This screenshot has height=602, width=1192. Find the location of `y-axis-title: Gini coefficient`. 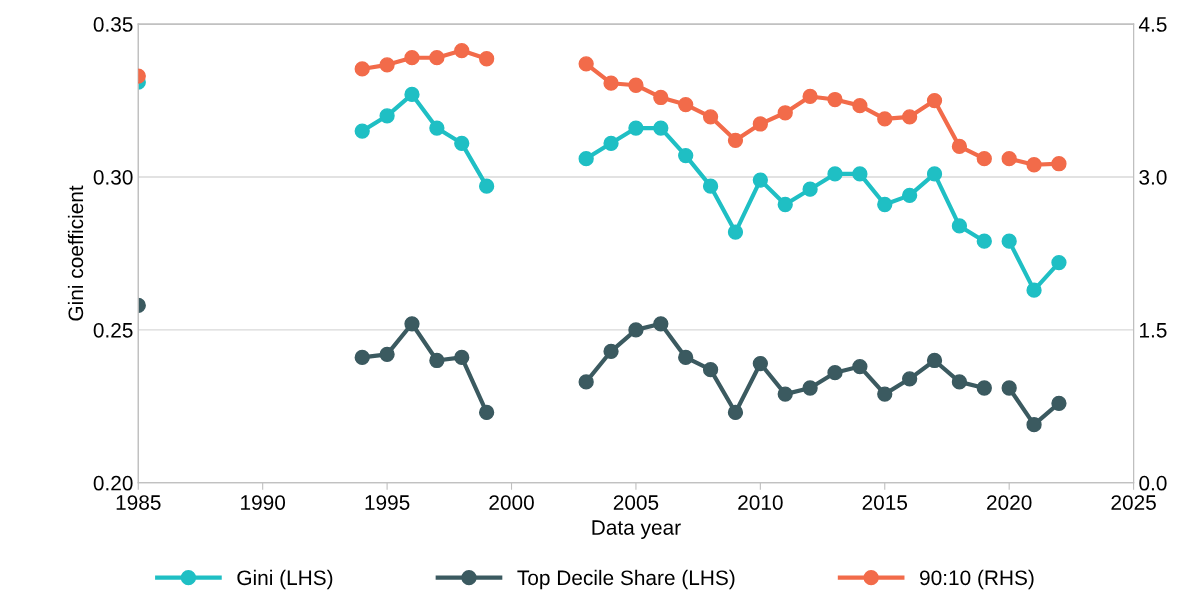

y-axis-title: Gini coefficient is located at coordinates (75, 253).